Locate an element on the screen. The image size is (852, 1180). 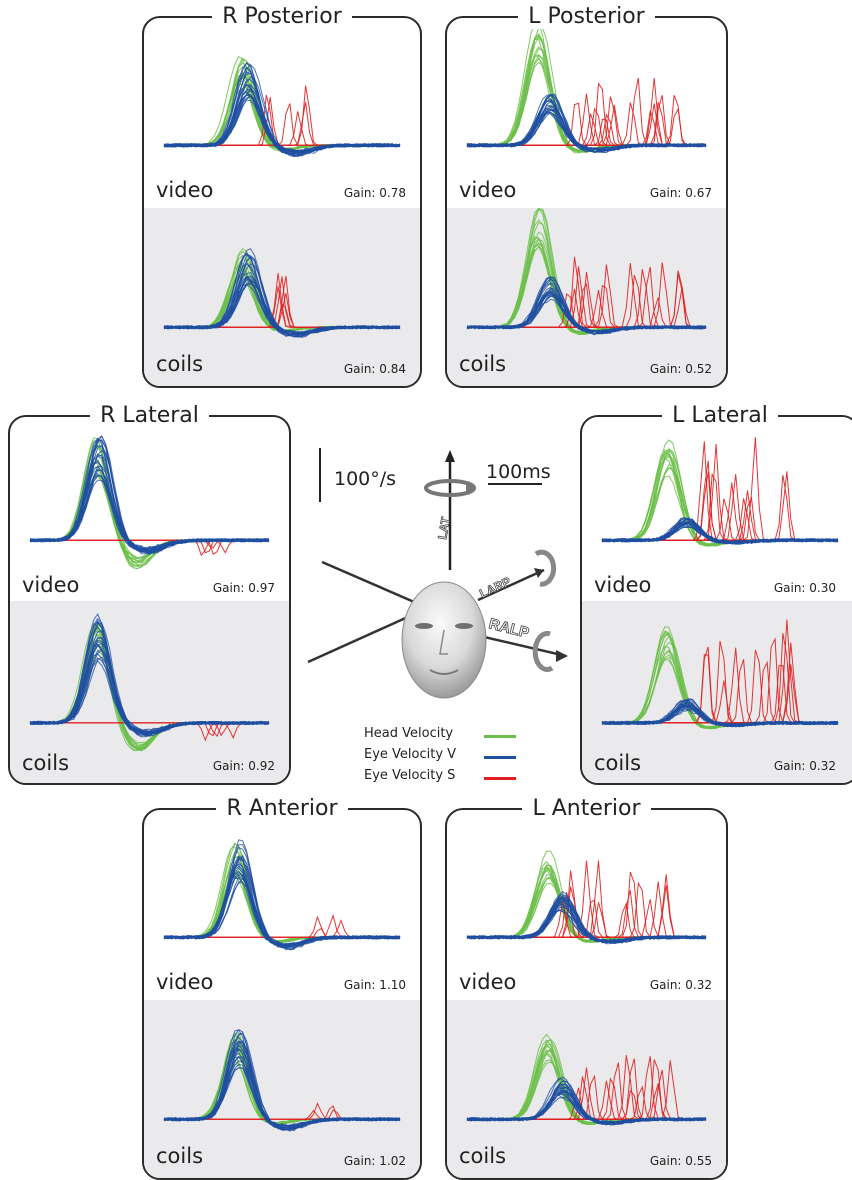
legend-eye-velocity-v: Eye Velocity V is located at coordinates (410, 754).